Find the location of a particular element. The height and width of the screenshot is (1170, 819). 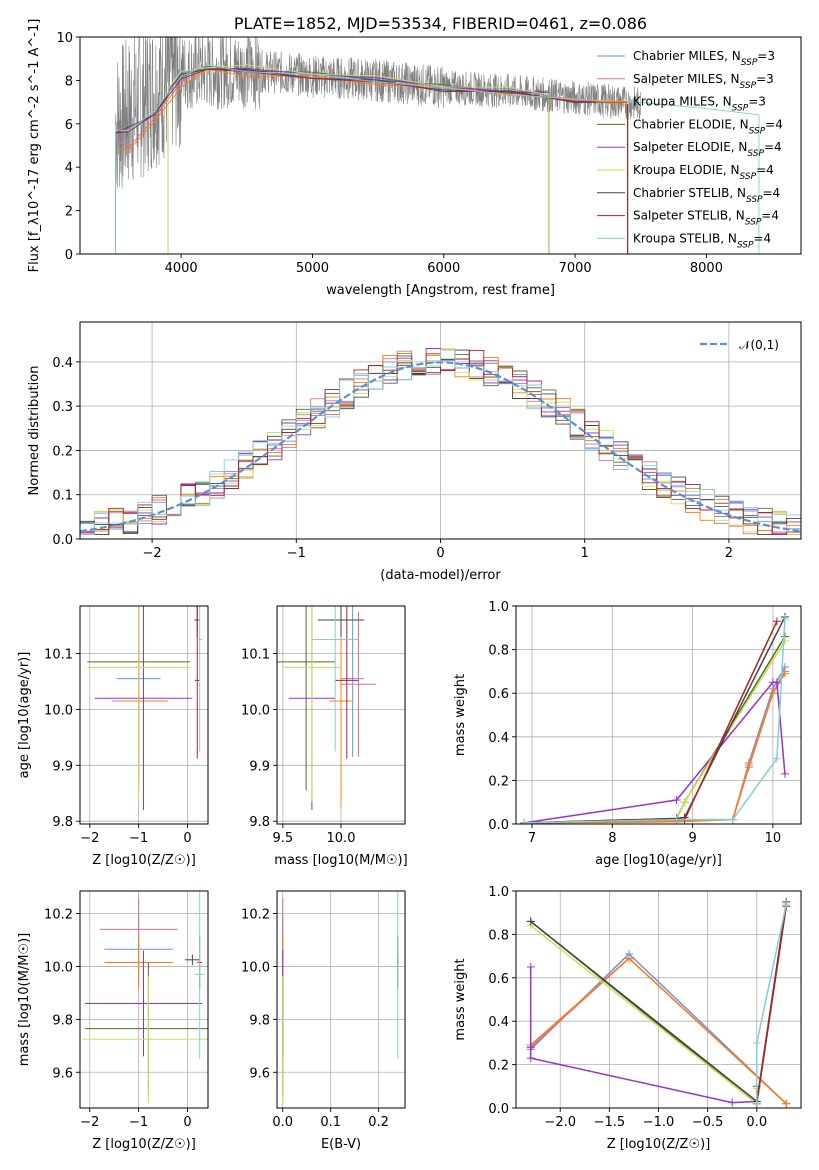

mass-vs-ebv-panel: 0.0 0.1 0.2 9.6 9.8 10.0 10.2 E(B-V) is located at coordinates (323, 1021).